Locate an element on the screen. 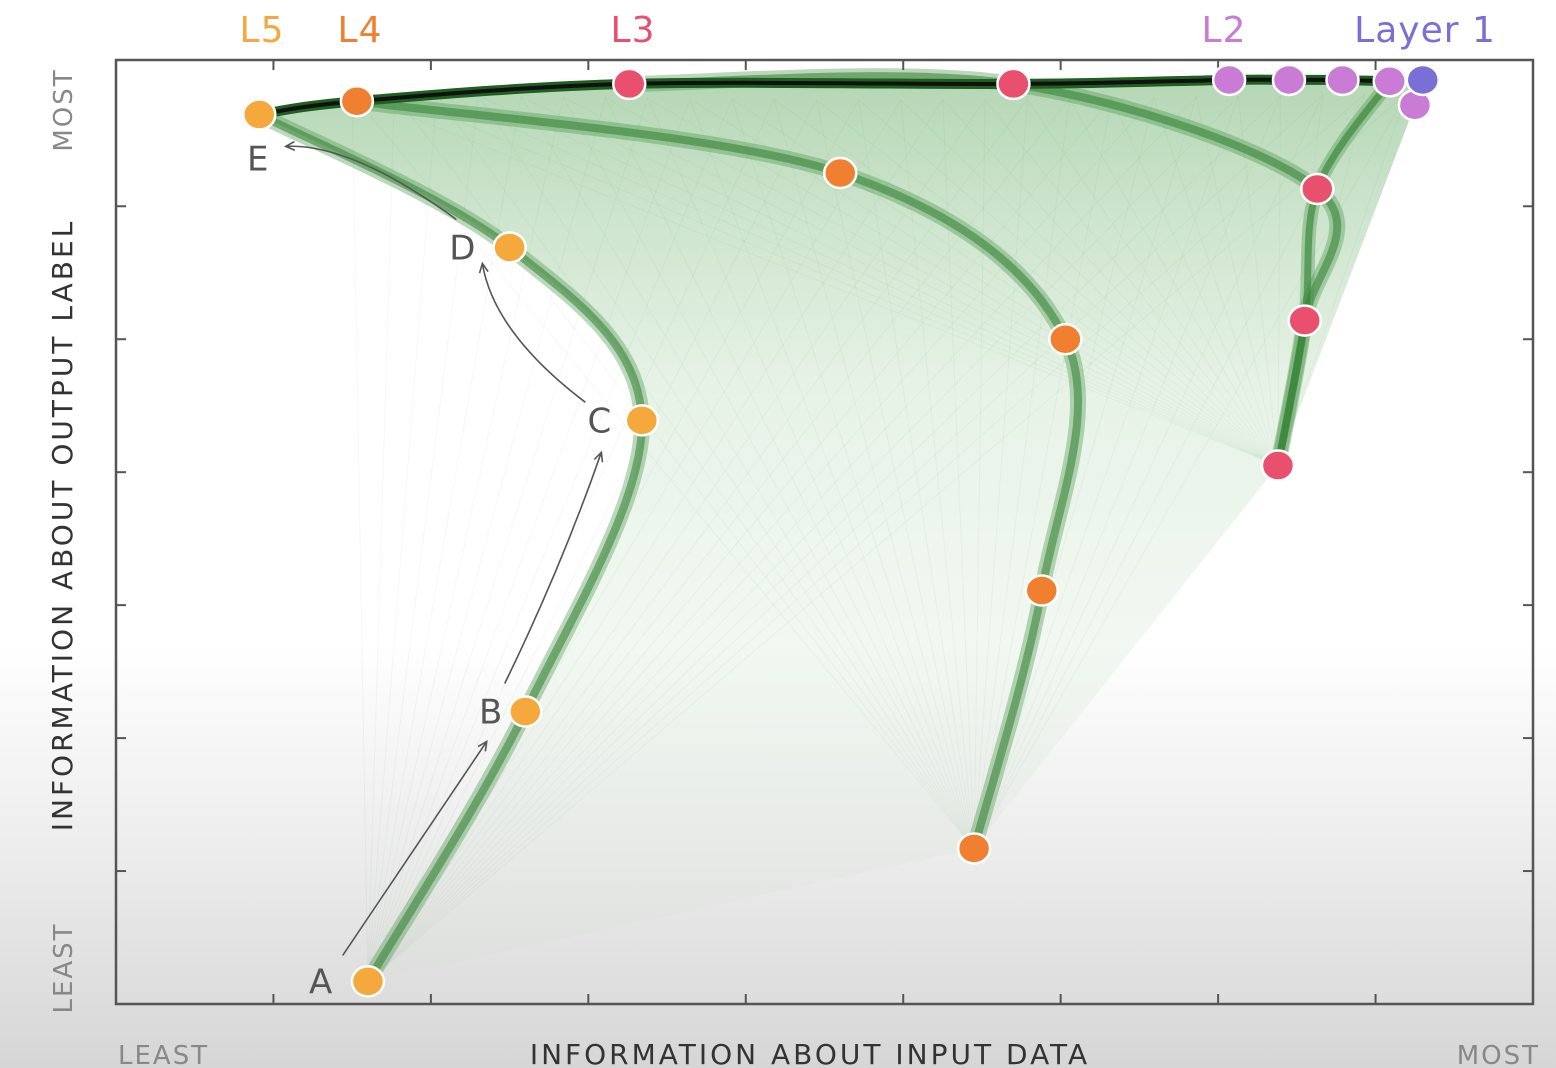 Image resolution: width=1556 pixels, height=1068 pixels. annotation-d: D is located at coordinates (462, 248).